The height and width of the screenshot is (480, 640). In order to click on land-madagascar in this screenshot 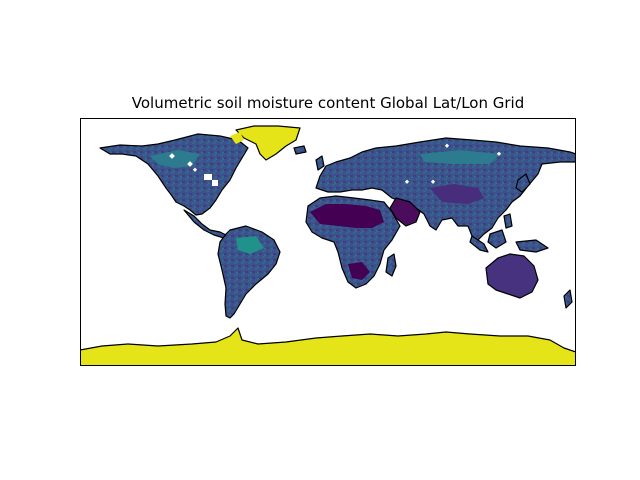, I will do `click(391, 265)`.